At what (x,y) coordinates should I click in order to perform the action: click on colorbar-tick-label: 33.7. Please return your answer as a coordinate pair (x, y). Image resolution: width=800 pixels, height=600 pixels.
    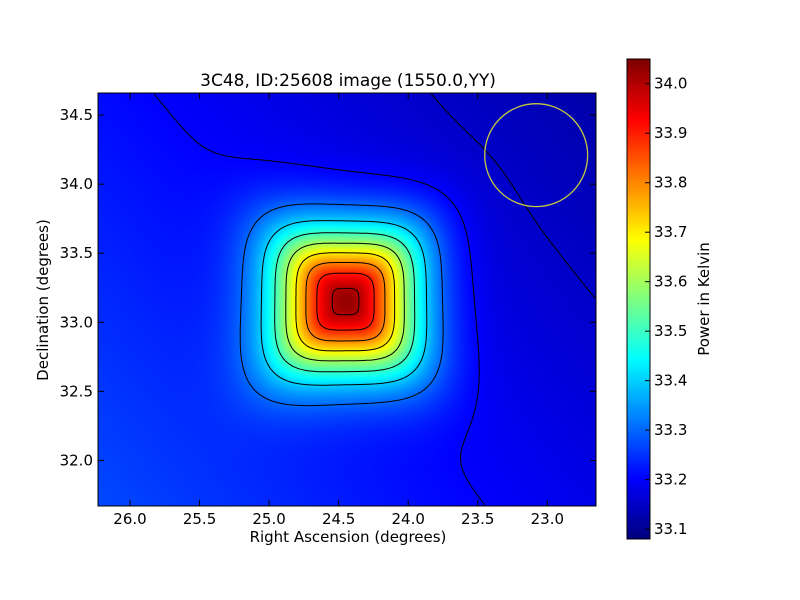
    Looking at the image, I should click on (670, 232).